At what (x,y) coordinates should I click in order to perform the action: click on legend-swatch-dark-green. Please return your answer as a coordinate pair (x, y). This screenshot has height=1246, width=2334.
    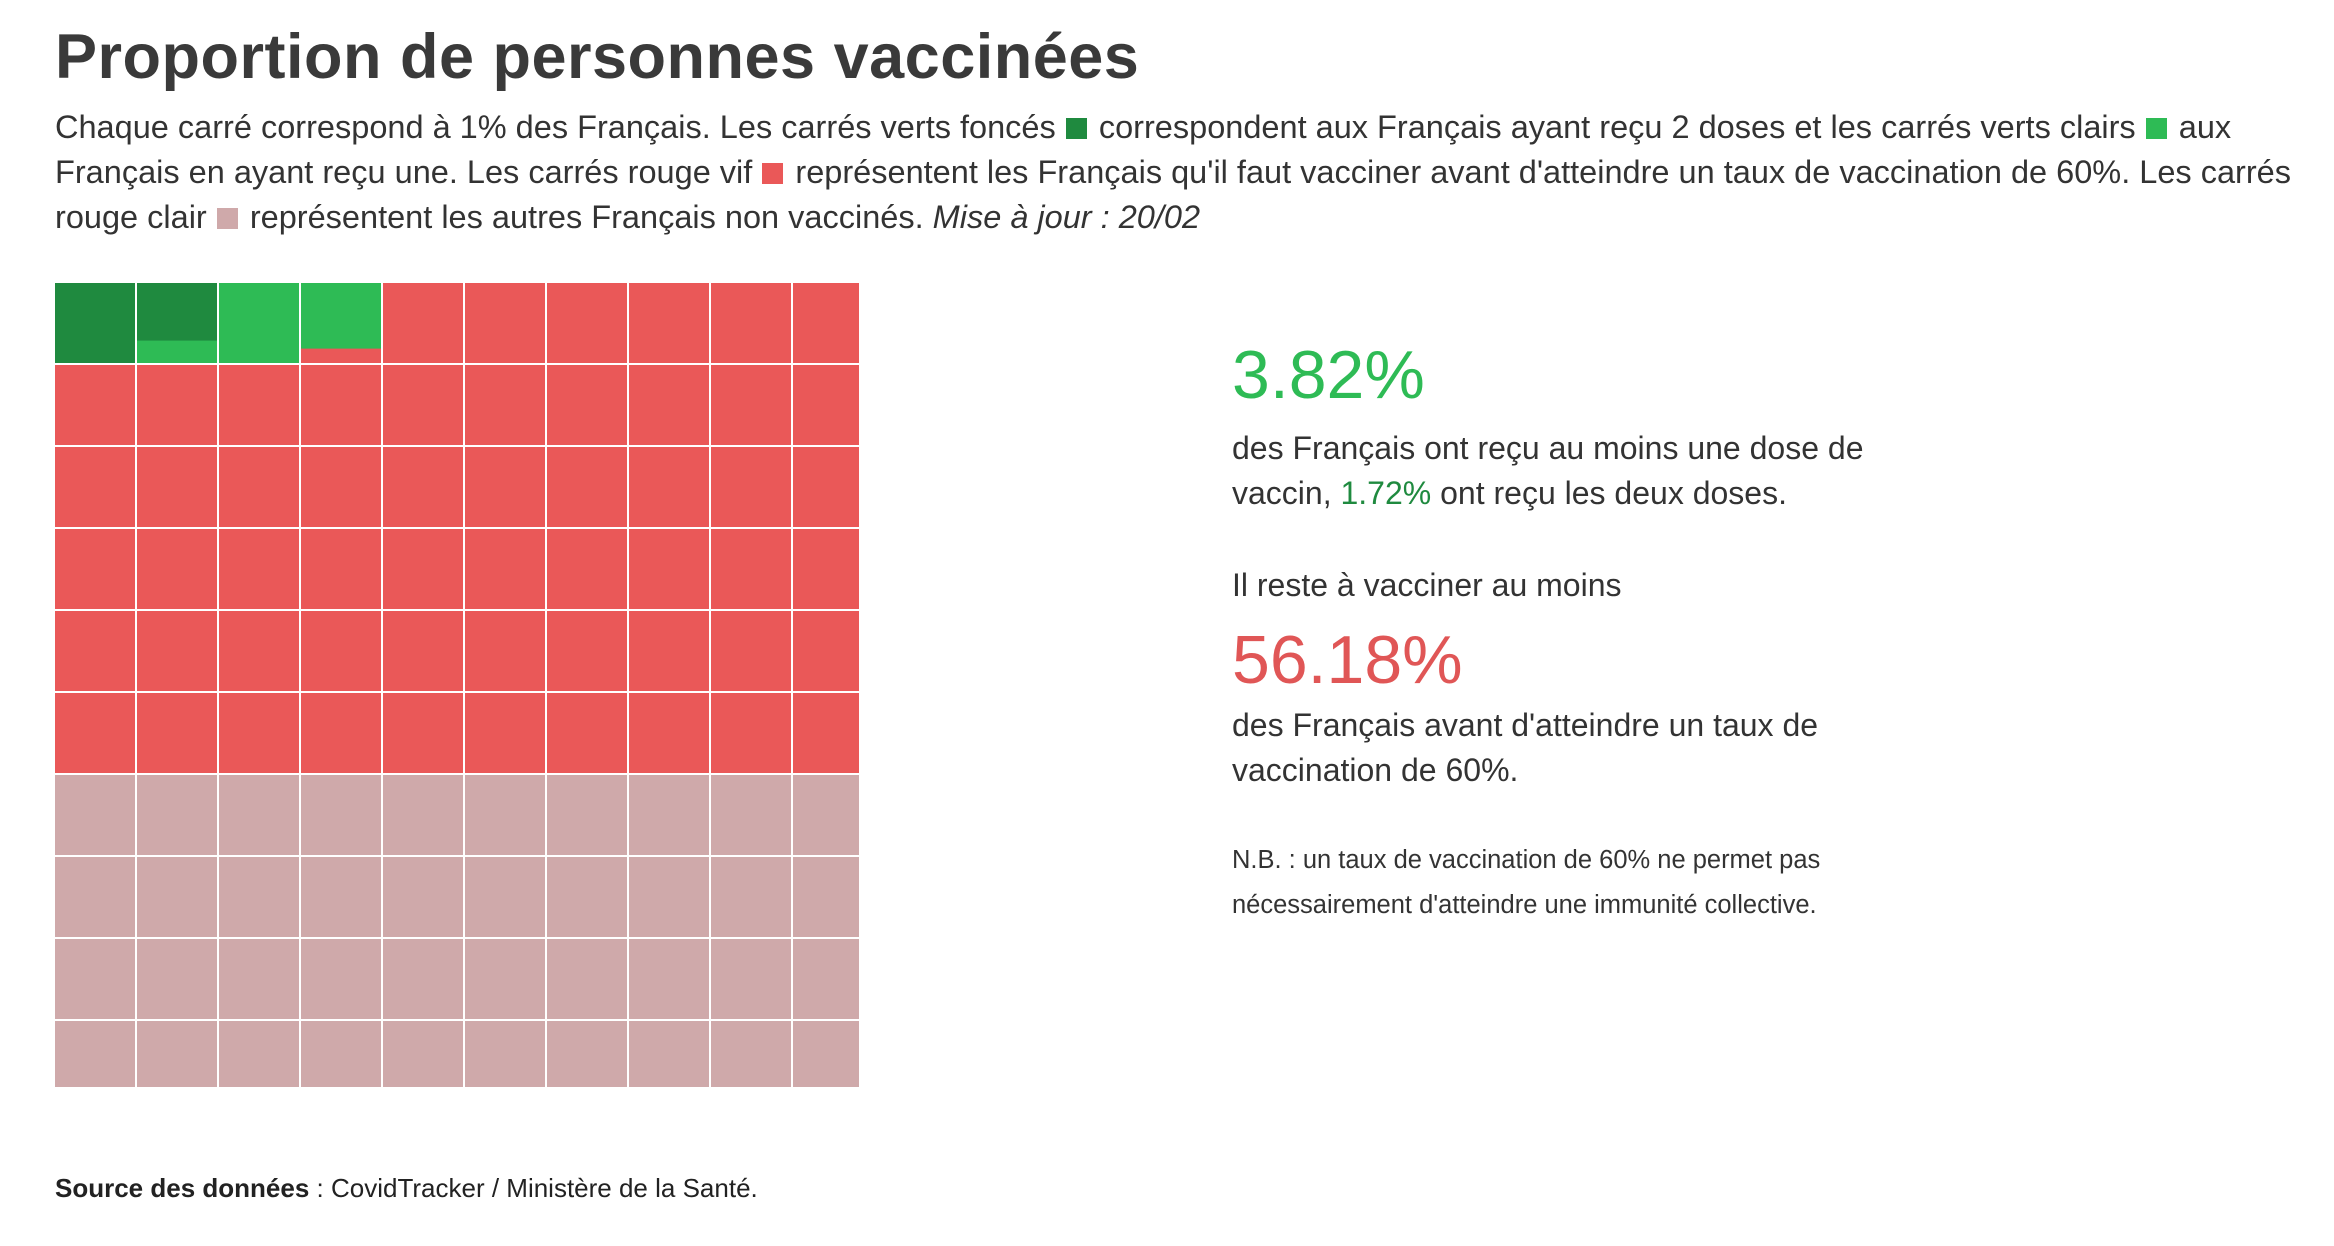
    Looking at the image, I should click on (1076, 128).